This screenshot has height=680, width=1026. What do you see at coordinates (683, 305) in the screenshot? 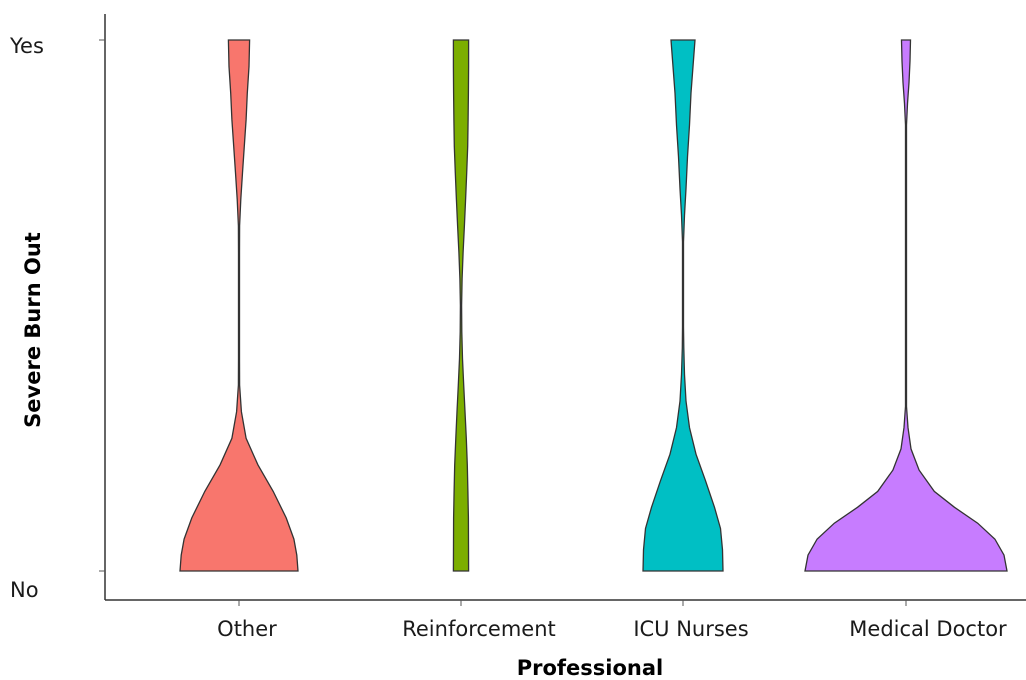
I see `violin-icu-nurses` at bounding box center [683, 305].